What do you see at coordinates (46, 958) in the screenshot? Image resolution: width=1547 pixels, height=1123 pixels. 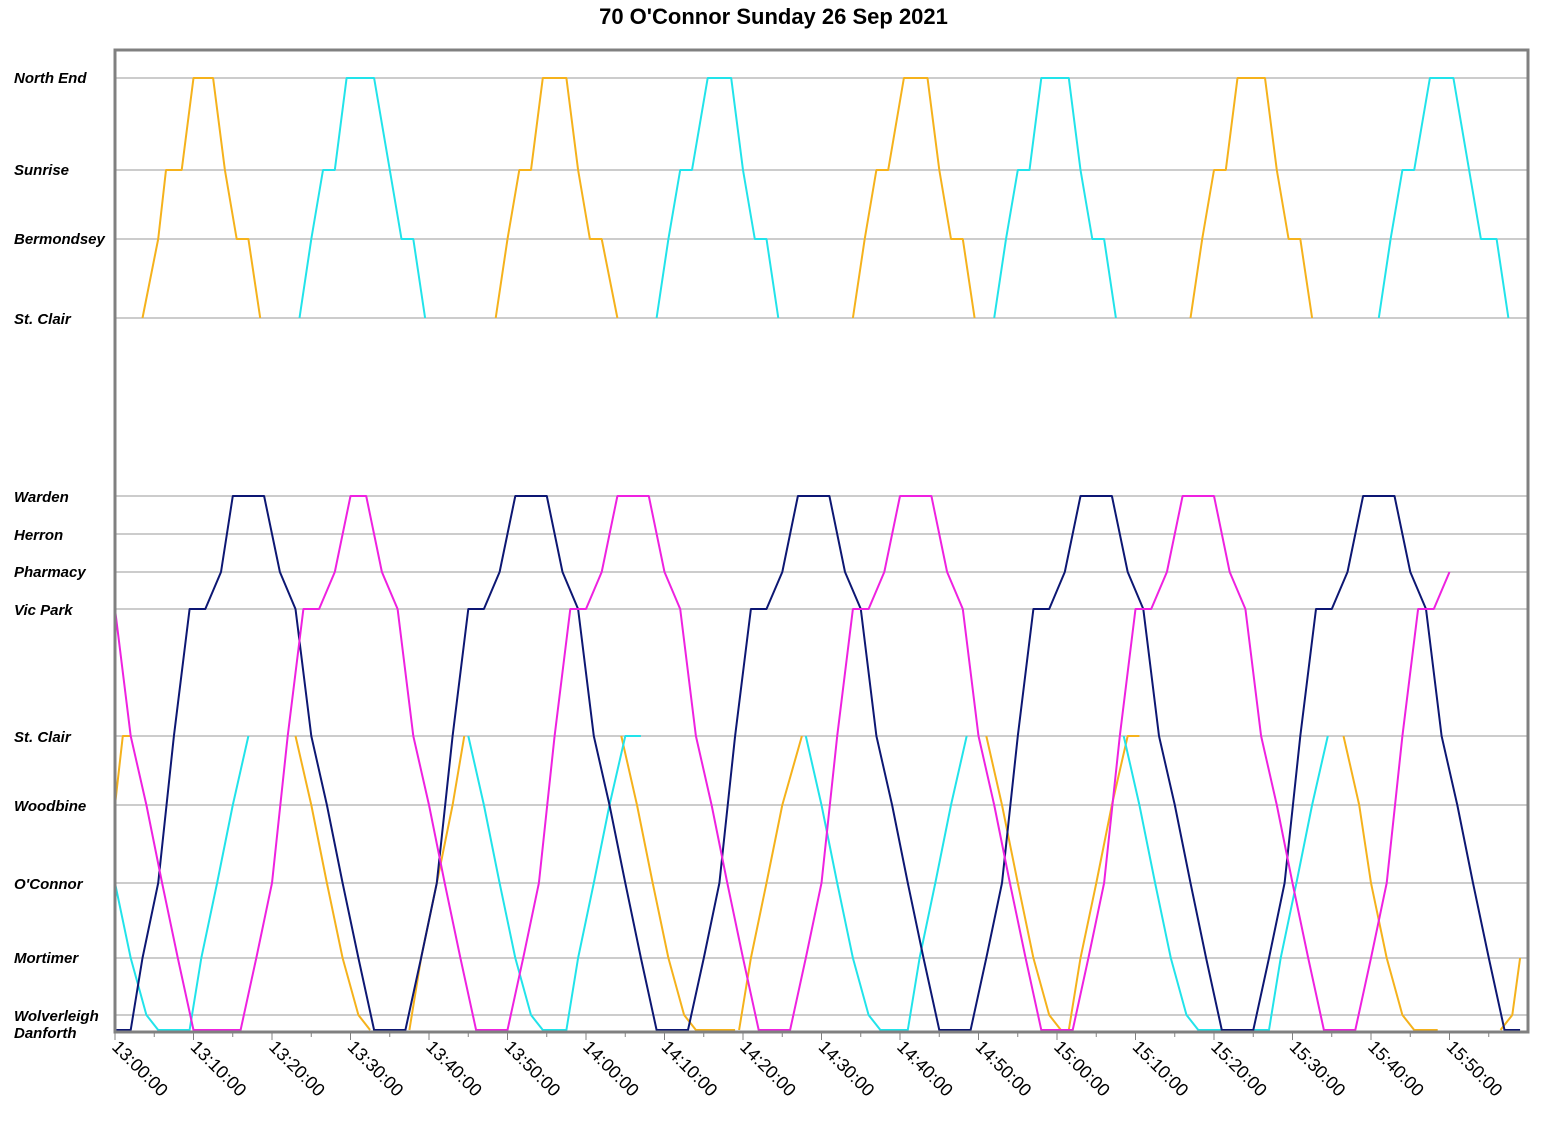 I see `stop-label: Mortimer` at bounding box center [46, 958].